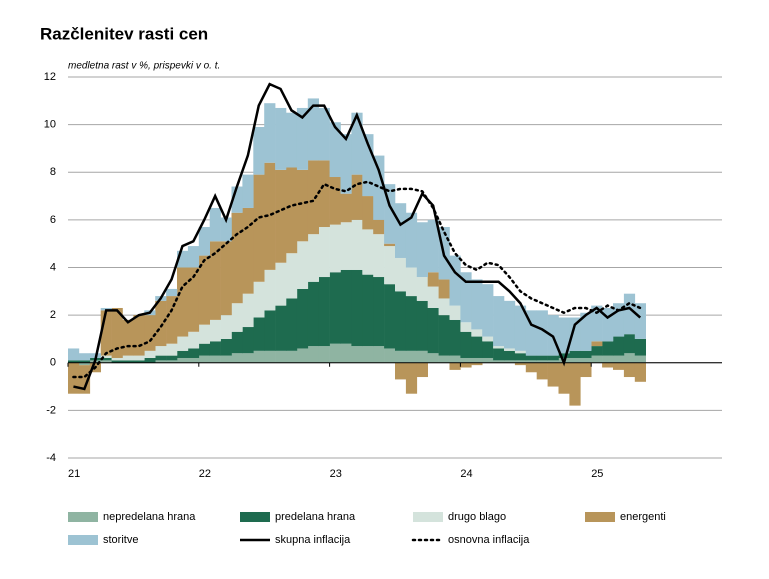  Describe the element at coordinates (51, 458) in the screenshot. I see `y-tick-label: -4` at that location.